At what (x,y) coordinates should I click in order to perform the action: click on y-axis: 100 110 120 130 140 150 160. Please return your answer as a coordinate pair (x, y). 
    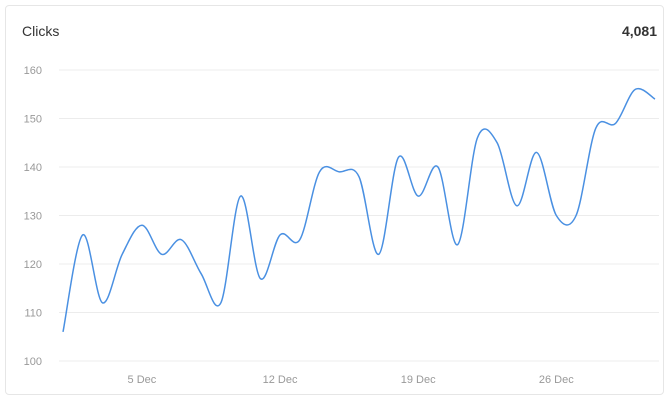
    Looking at the image, I should click on (33, 216).